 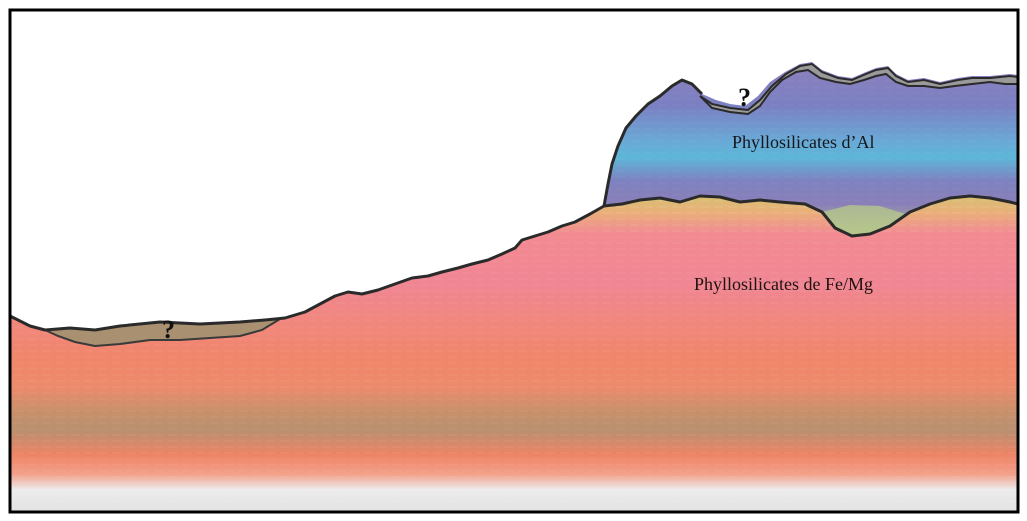 What do you see at coordinates (168, 329) in the screenshot?
I see `question-mark-left: ?` at bounding box center [168, 329].